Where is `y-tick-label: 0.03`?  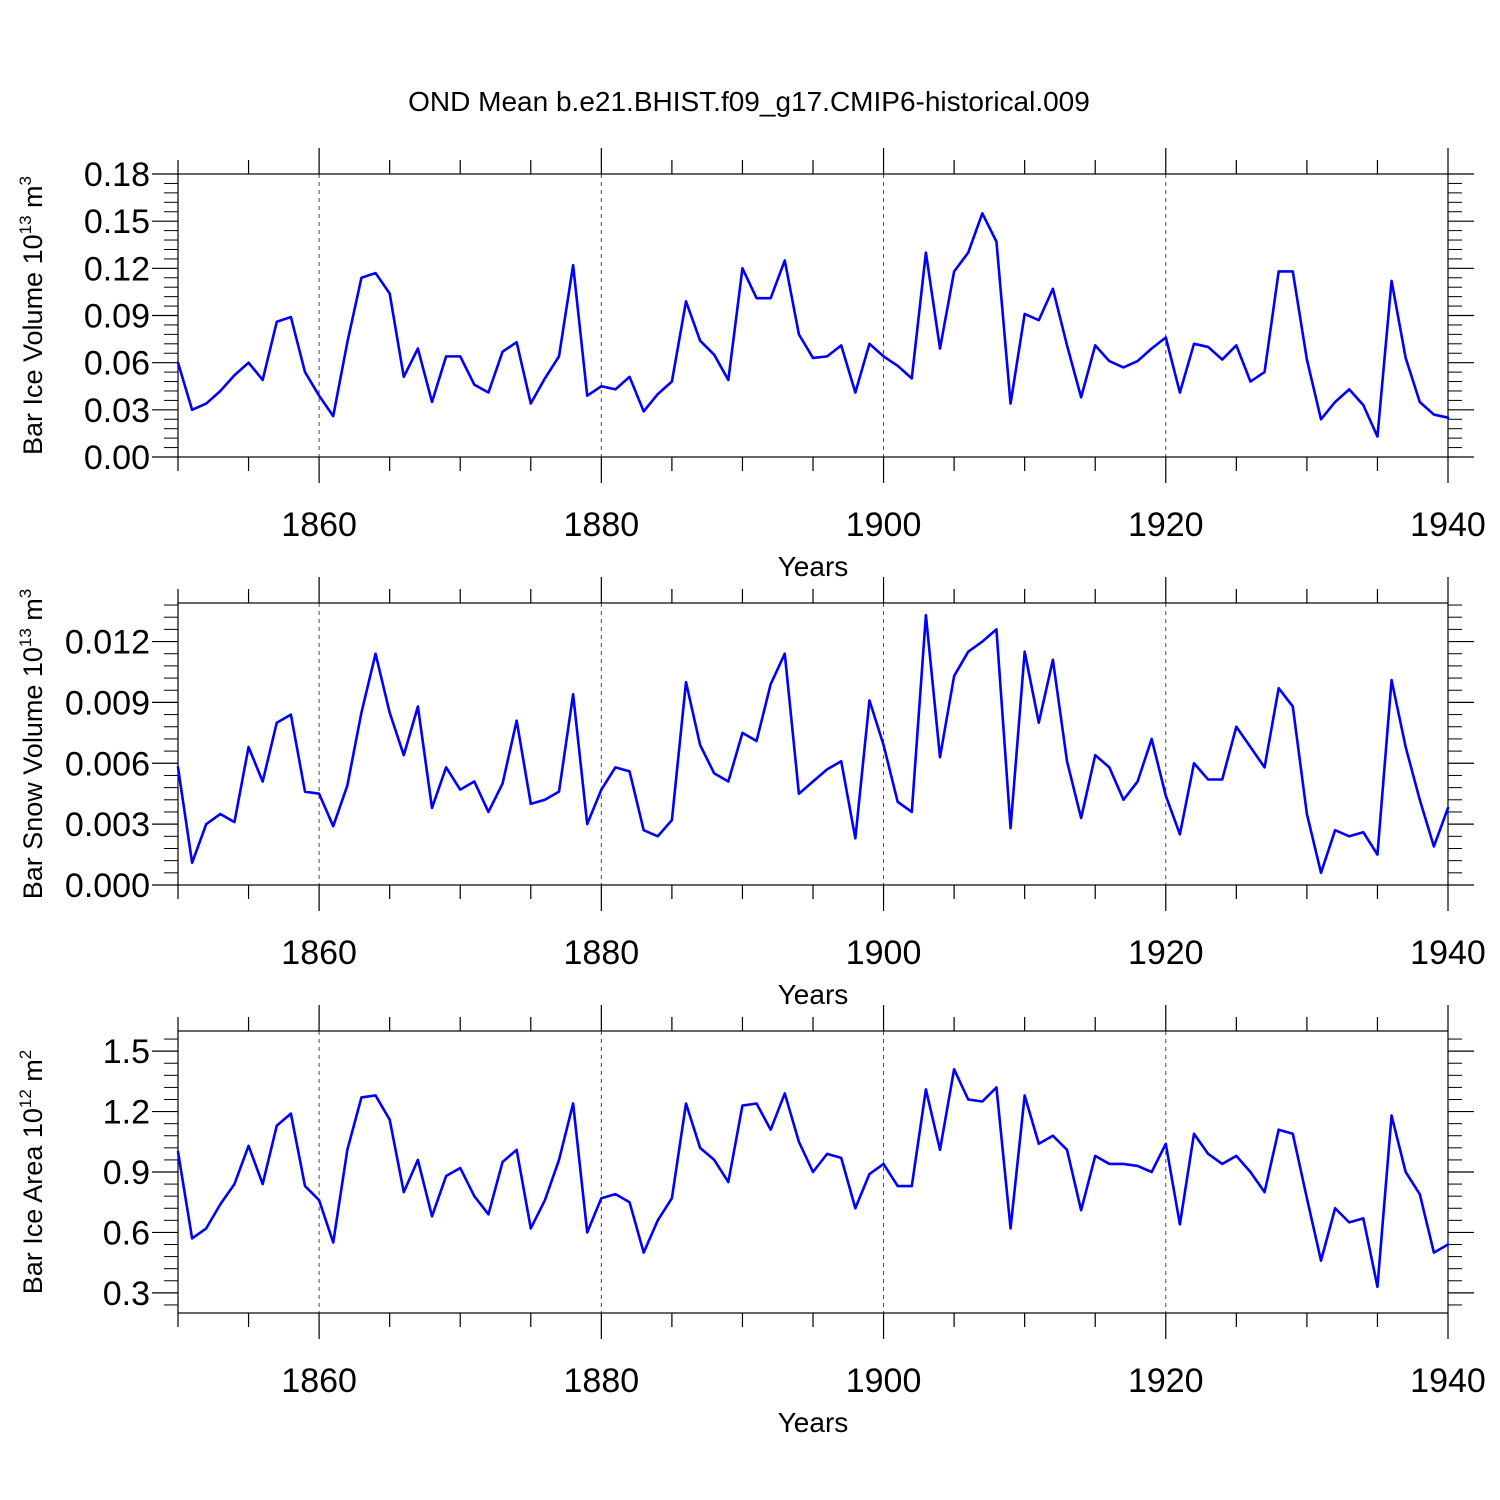
y-tick-label: 0.03 is located at coordinates (117, 411).